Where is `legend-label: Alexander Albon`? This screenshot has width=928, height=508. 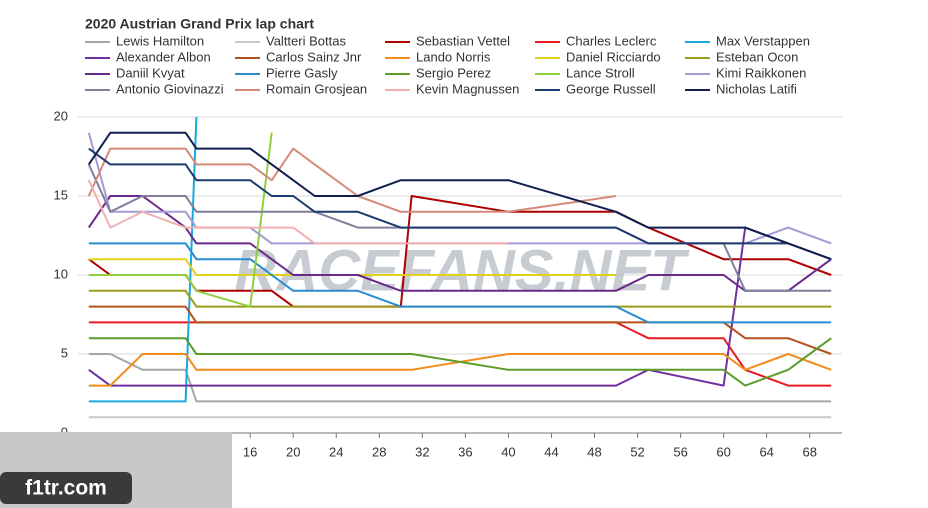 legend-label: Alexander Albon is located at coordinates (163, 56).